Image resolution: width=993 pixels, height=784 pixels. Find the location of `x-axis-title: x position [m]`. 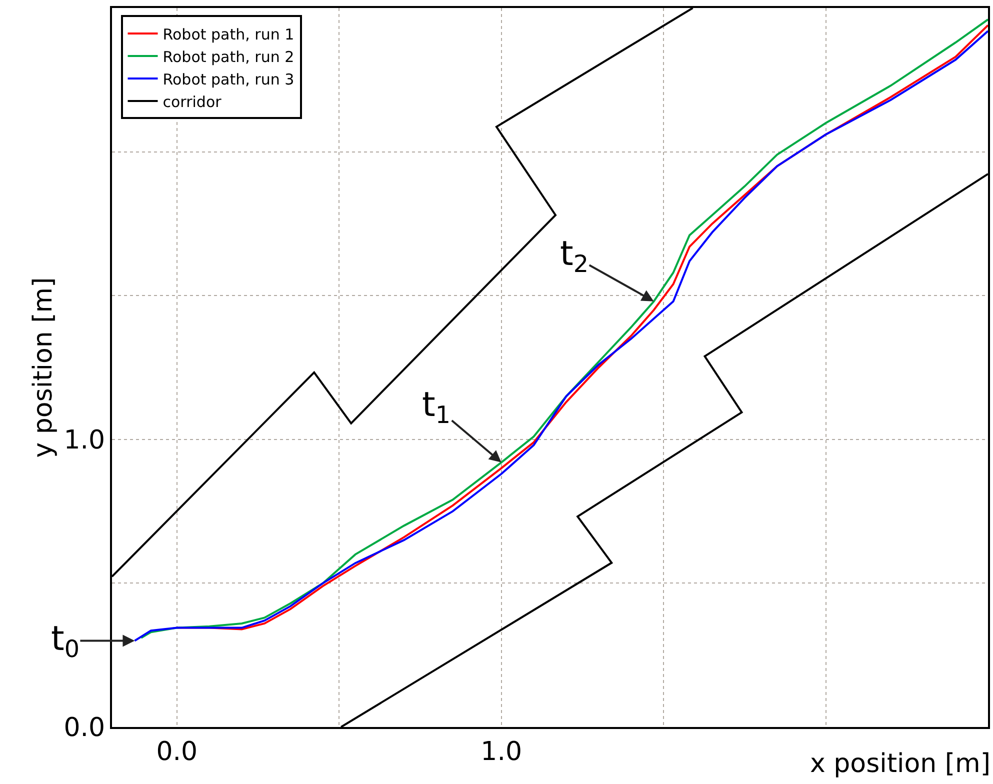

x-axis-title: x position [m] is located at coordinates (900, 764).